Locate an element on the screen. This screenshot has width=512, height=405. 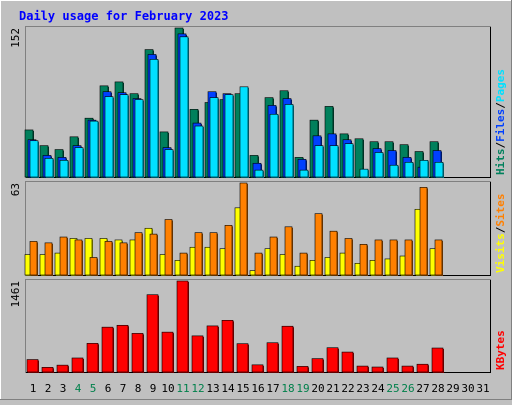
legend-entry-top-4: Pages is located at coordinates (500, 85).